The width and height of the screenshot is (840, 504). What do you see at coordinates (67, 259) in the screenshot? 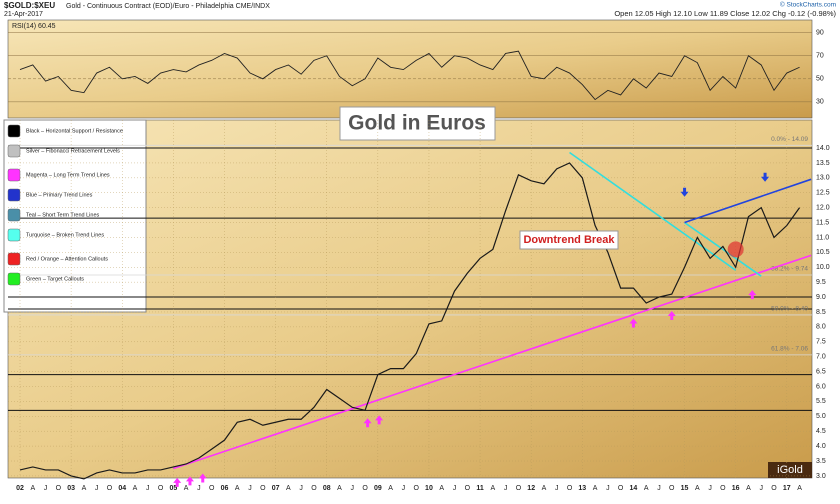
I see `legend-label: Red / Orange – Attention Callouts` at bounding box center [67, 259].